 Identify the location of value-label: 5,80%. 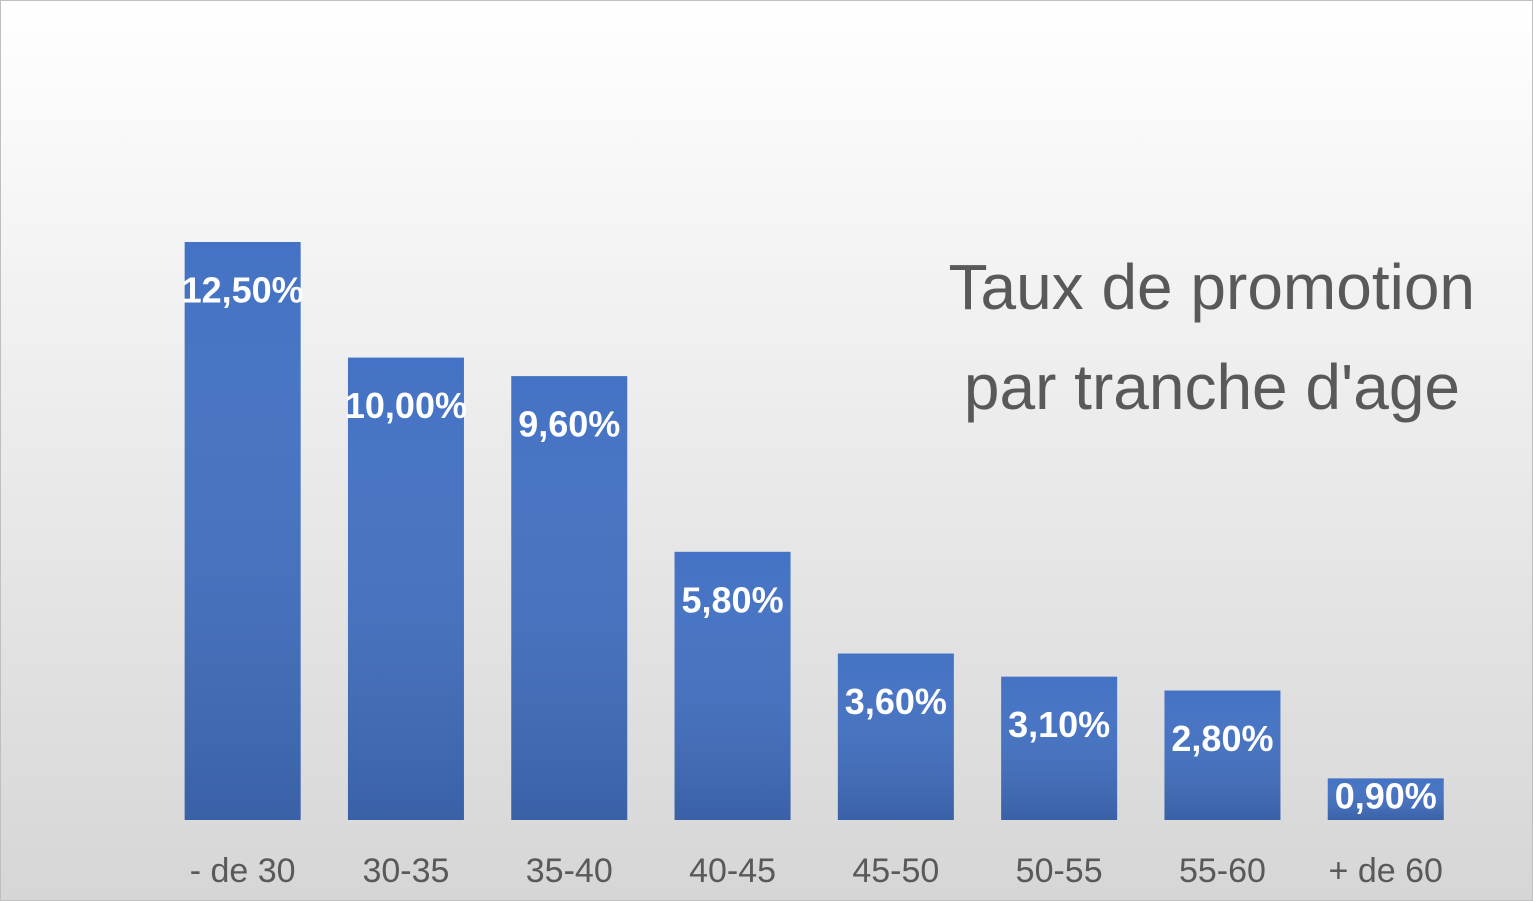
(733, 599).